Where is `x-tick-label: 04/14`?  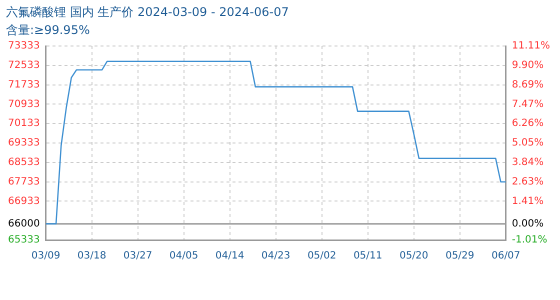
x-tick-label: 04/14 is located at coordinates (229, 256).